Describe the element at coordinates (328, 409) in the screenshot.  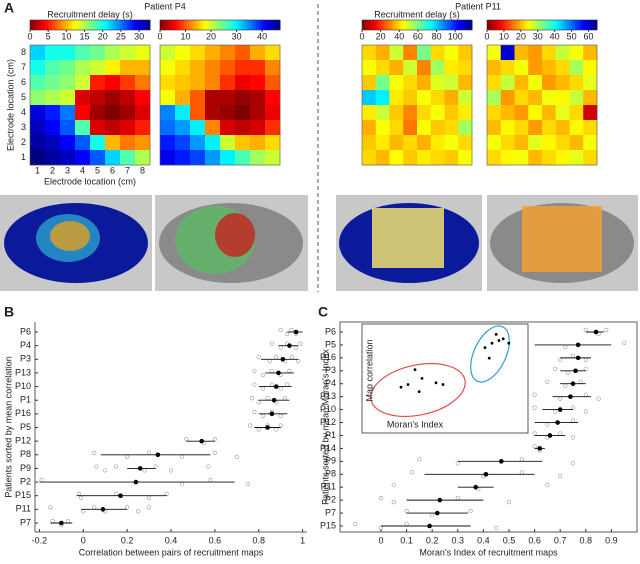
I see `y-tick-label: P10` at that location.